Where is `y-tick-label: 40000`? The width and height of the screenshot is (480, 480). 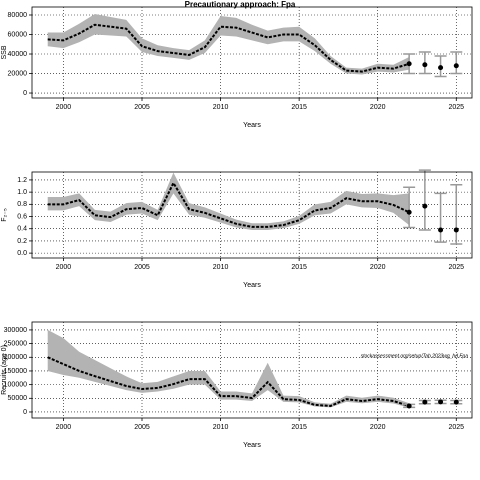
y-tick-label: 40000 is located at coordinates (18, 54).